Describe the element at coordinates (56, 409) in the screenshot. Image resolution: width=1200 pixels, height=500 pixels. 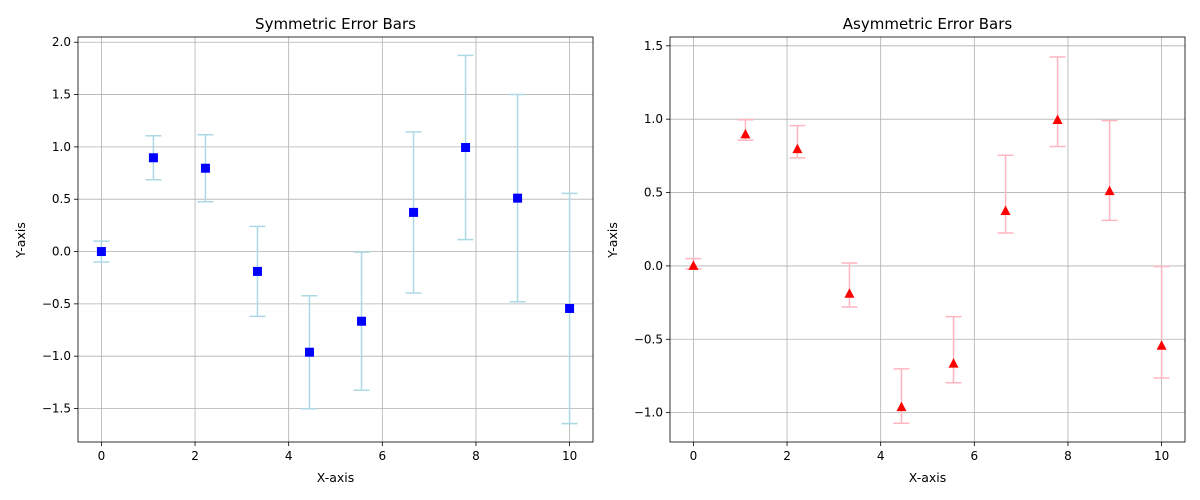
I see `y-tick-label: −1.5` at that location.